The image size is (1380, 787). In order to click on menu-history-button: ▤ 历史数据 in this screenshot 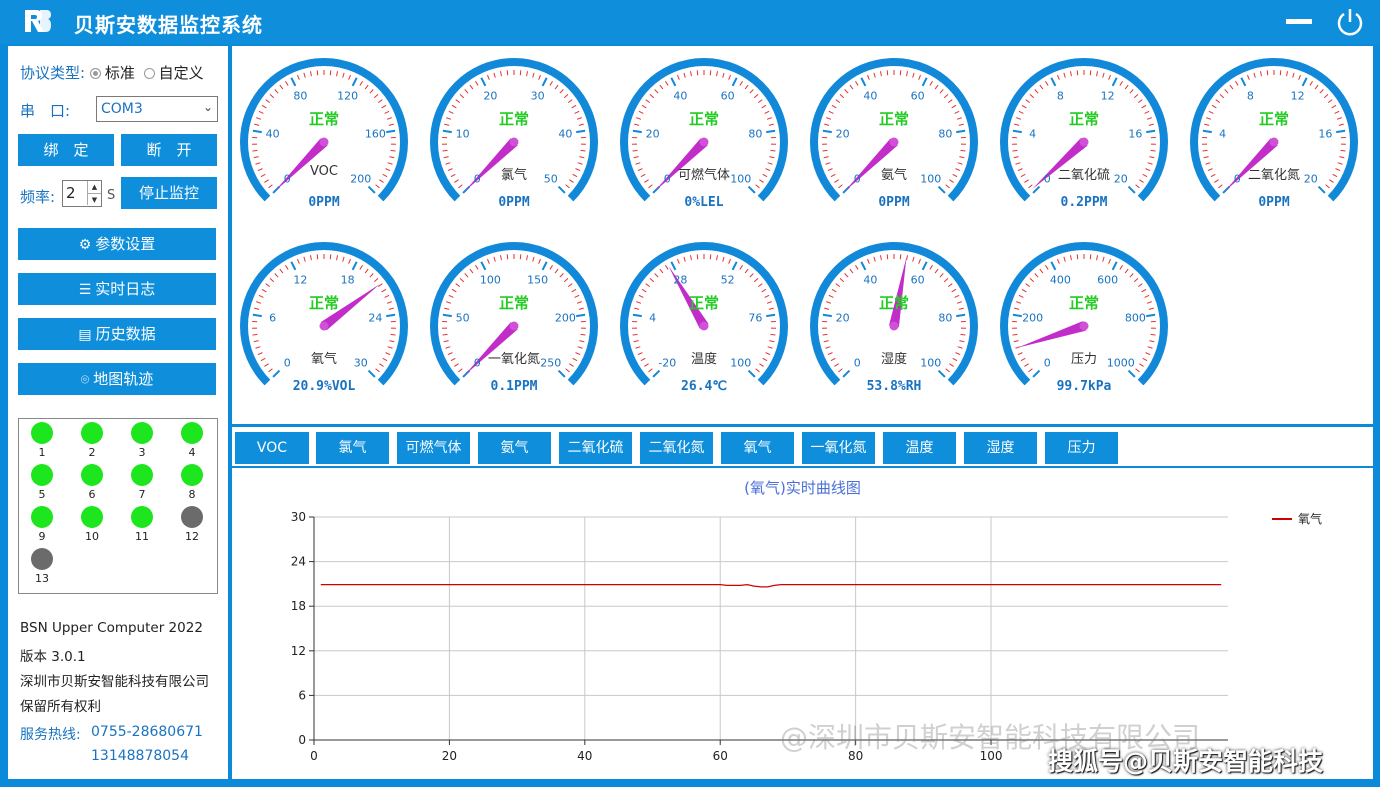, I will do `click(117, 334)`.